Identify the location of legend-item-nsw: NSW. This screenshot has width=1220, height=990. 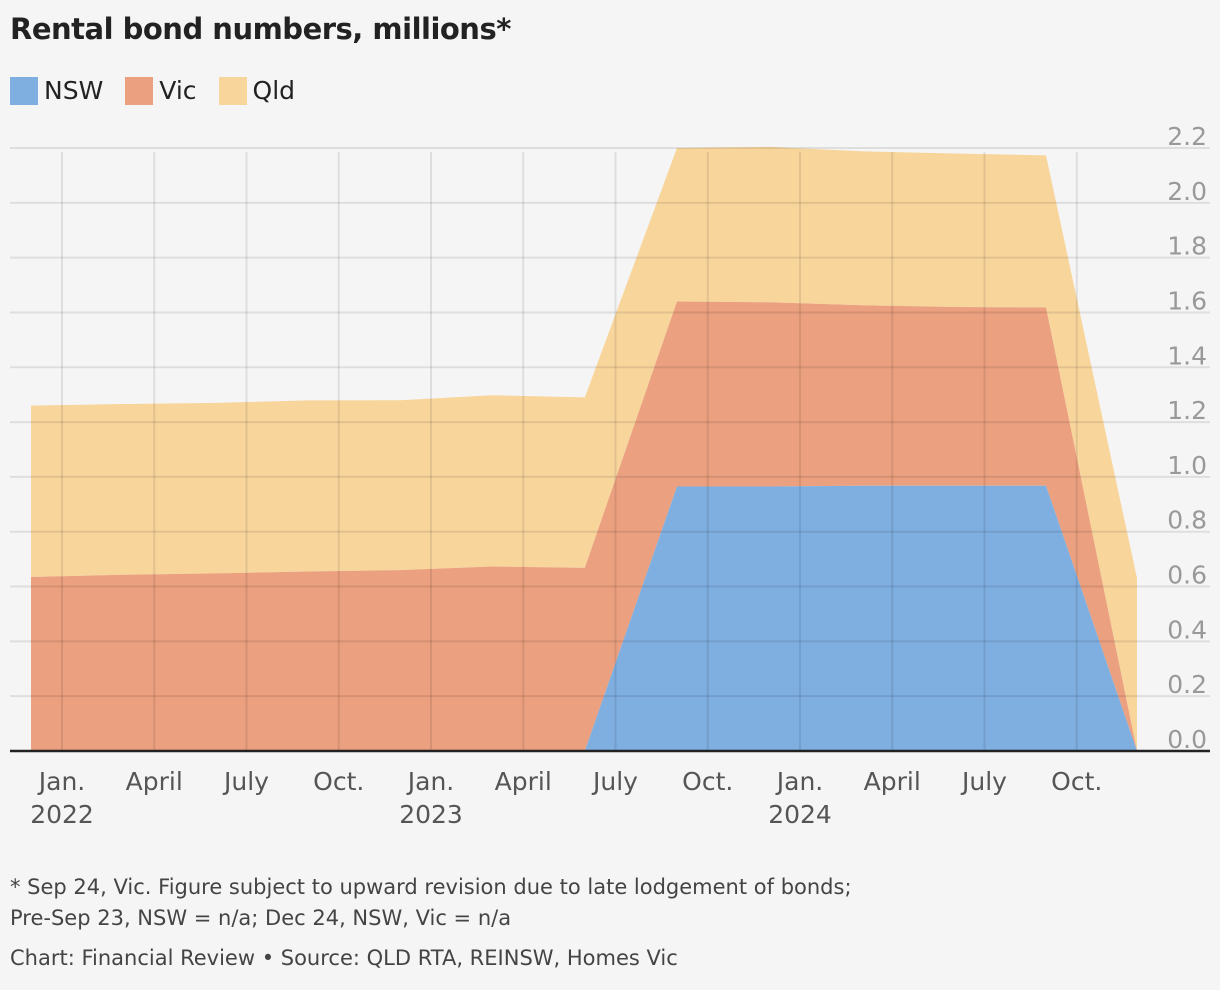
(56, 90).